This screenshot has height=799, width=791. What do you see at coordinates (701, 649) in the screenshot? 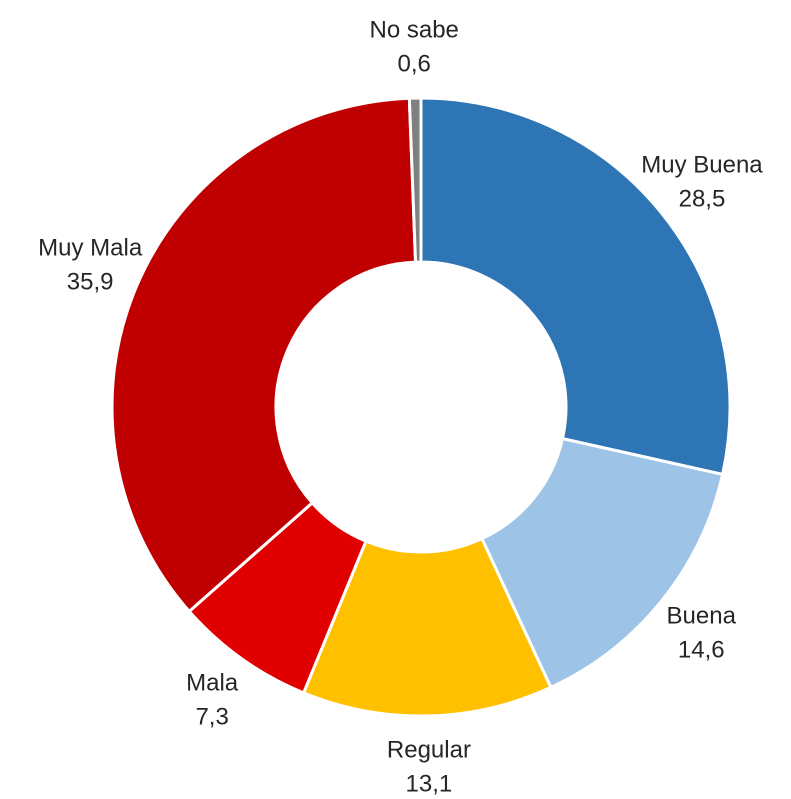
I see `slice-value: 14,6` at bounding box center [701, 649].